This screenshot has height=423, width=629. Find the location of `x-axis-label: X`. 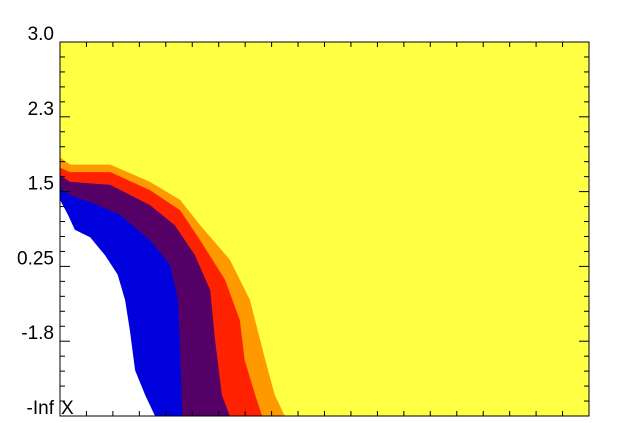

x-axis-label: X is located at coordinates (67, 408).